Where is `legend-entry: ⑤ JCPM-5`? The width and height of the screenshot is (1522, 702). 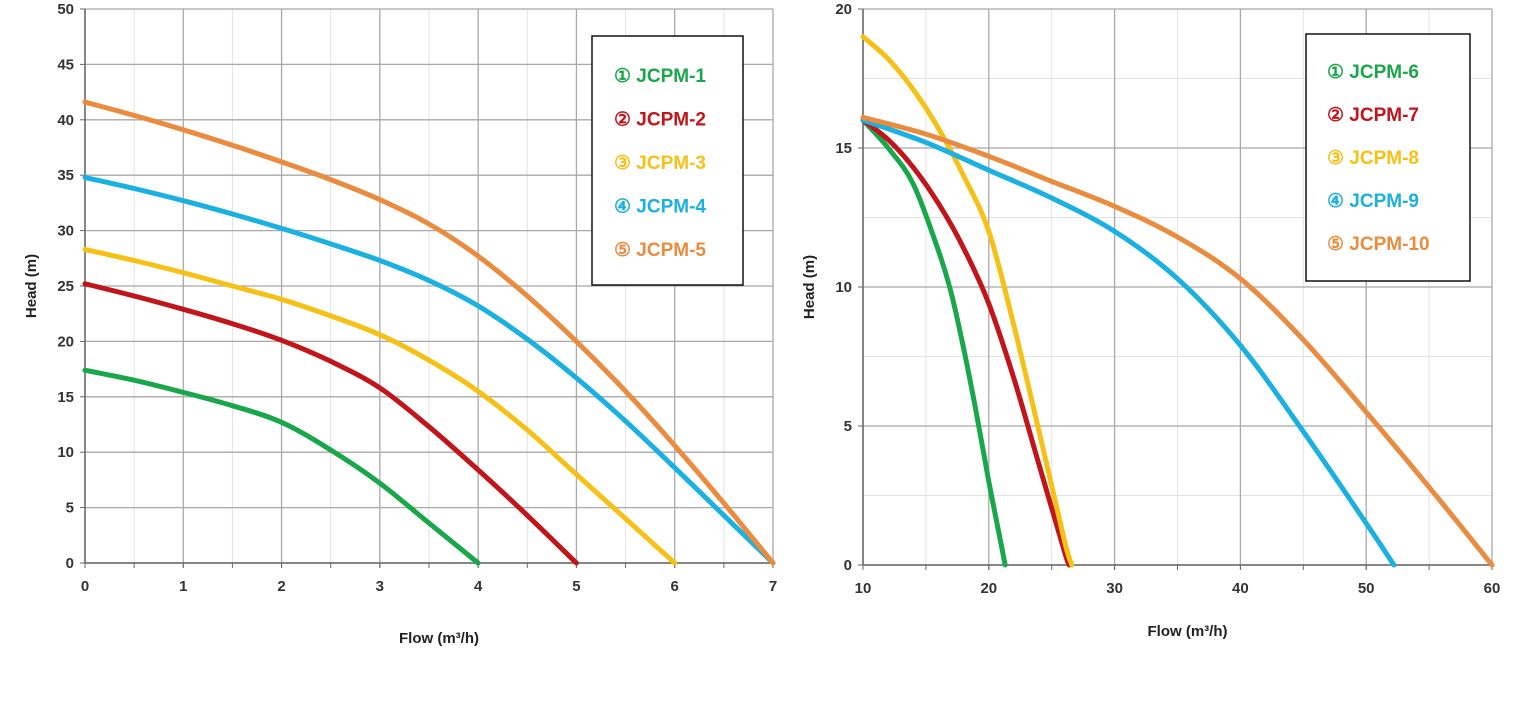 legend-entry: ⑤ JCPM-5 is located at coordinates (660, 250).